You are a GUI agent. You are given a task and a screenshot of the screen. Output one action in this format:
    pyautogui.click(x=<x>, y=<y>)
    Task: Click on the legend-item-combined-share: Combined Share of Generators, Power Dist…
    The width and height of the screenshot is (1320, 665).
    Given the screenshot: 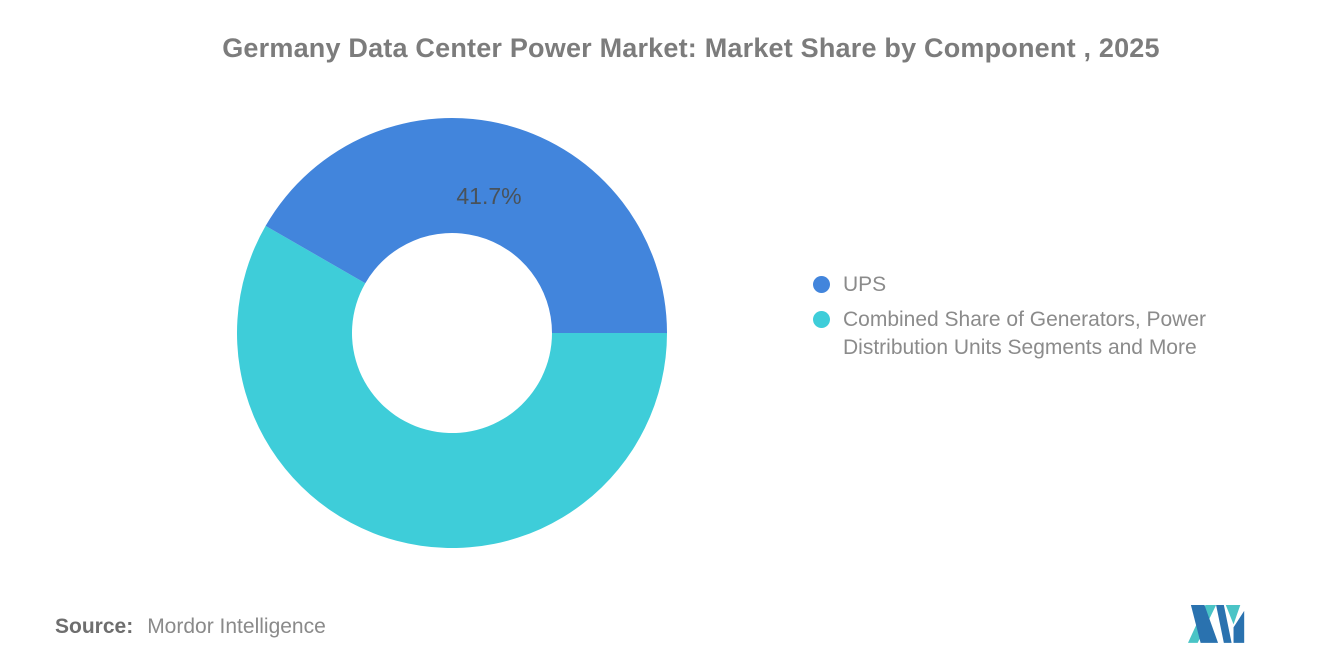 What is the action you would take?
    pyautogui.click(x=1009, y=334)
    